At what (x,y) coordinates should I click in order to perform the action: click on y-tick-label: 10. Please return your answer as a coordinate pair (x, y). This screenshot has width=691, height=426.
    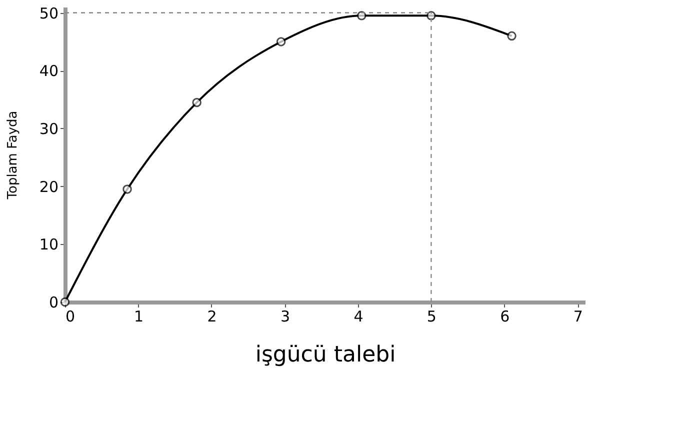
    Looking at the image, I should click on (48, 245).